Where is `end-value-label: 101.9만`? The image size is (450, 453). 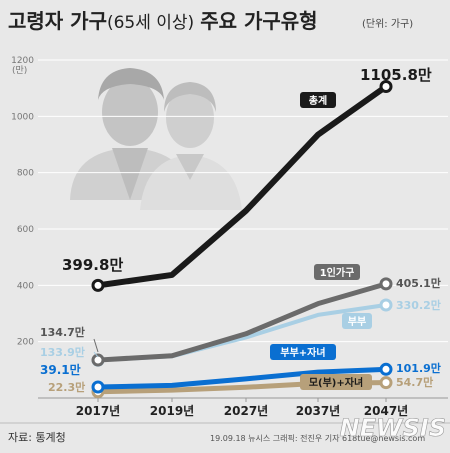 end-value-label: 101.9만 is located at coordinates (418, 368).